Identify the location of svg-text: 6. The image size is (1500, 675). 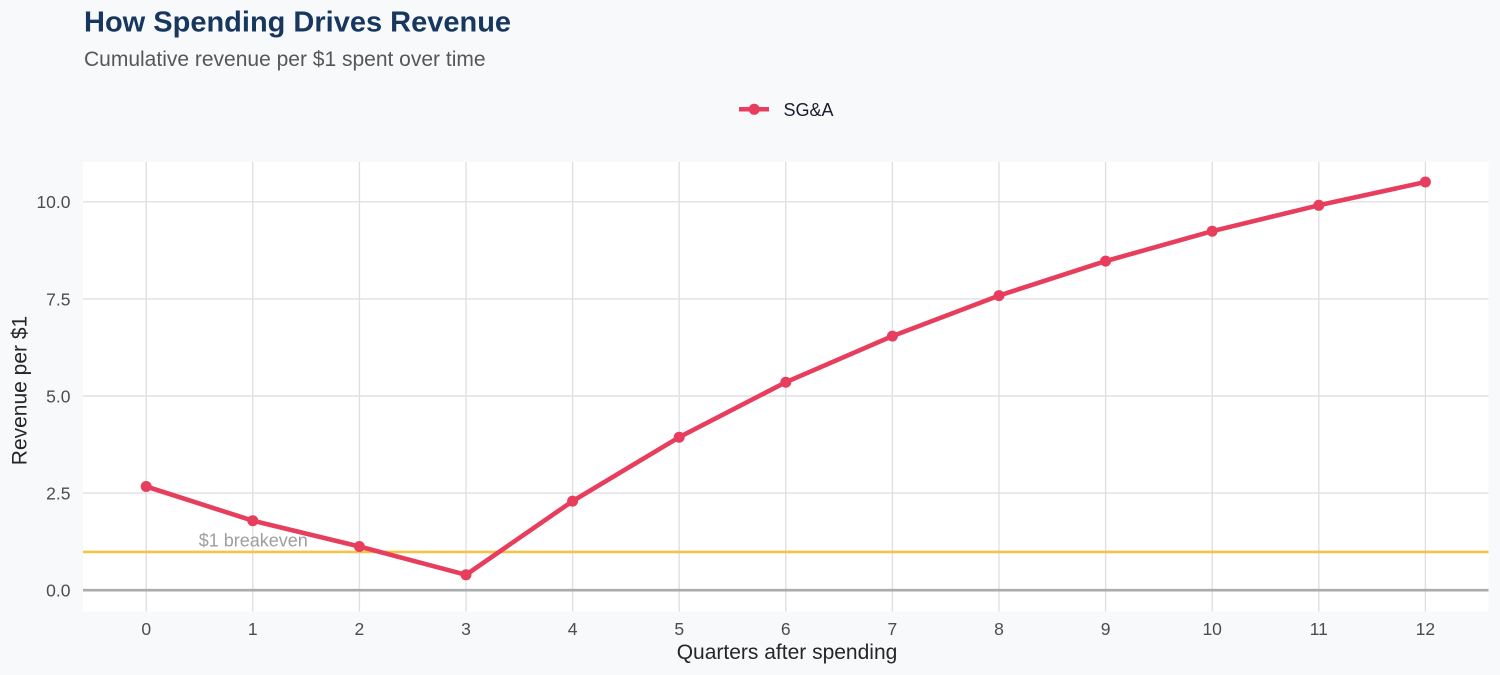
(786, 629).